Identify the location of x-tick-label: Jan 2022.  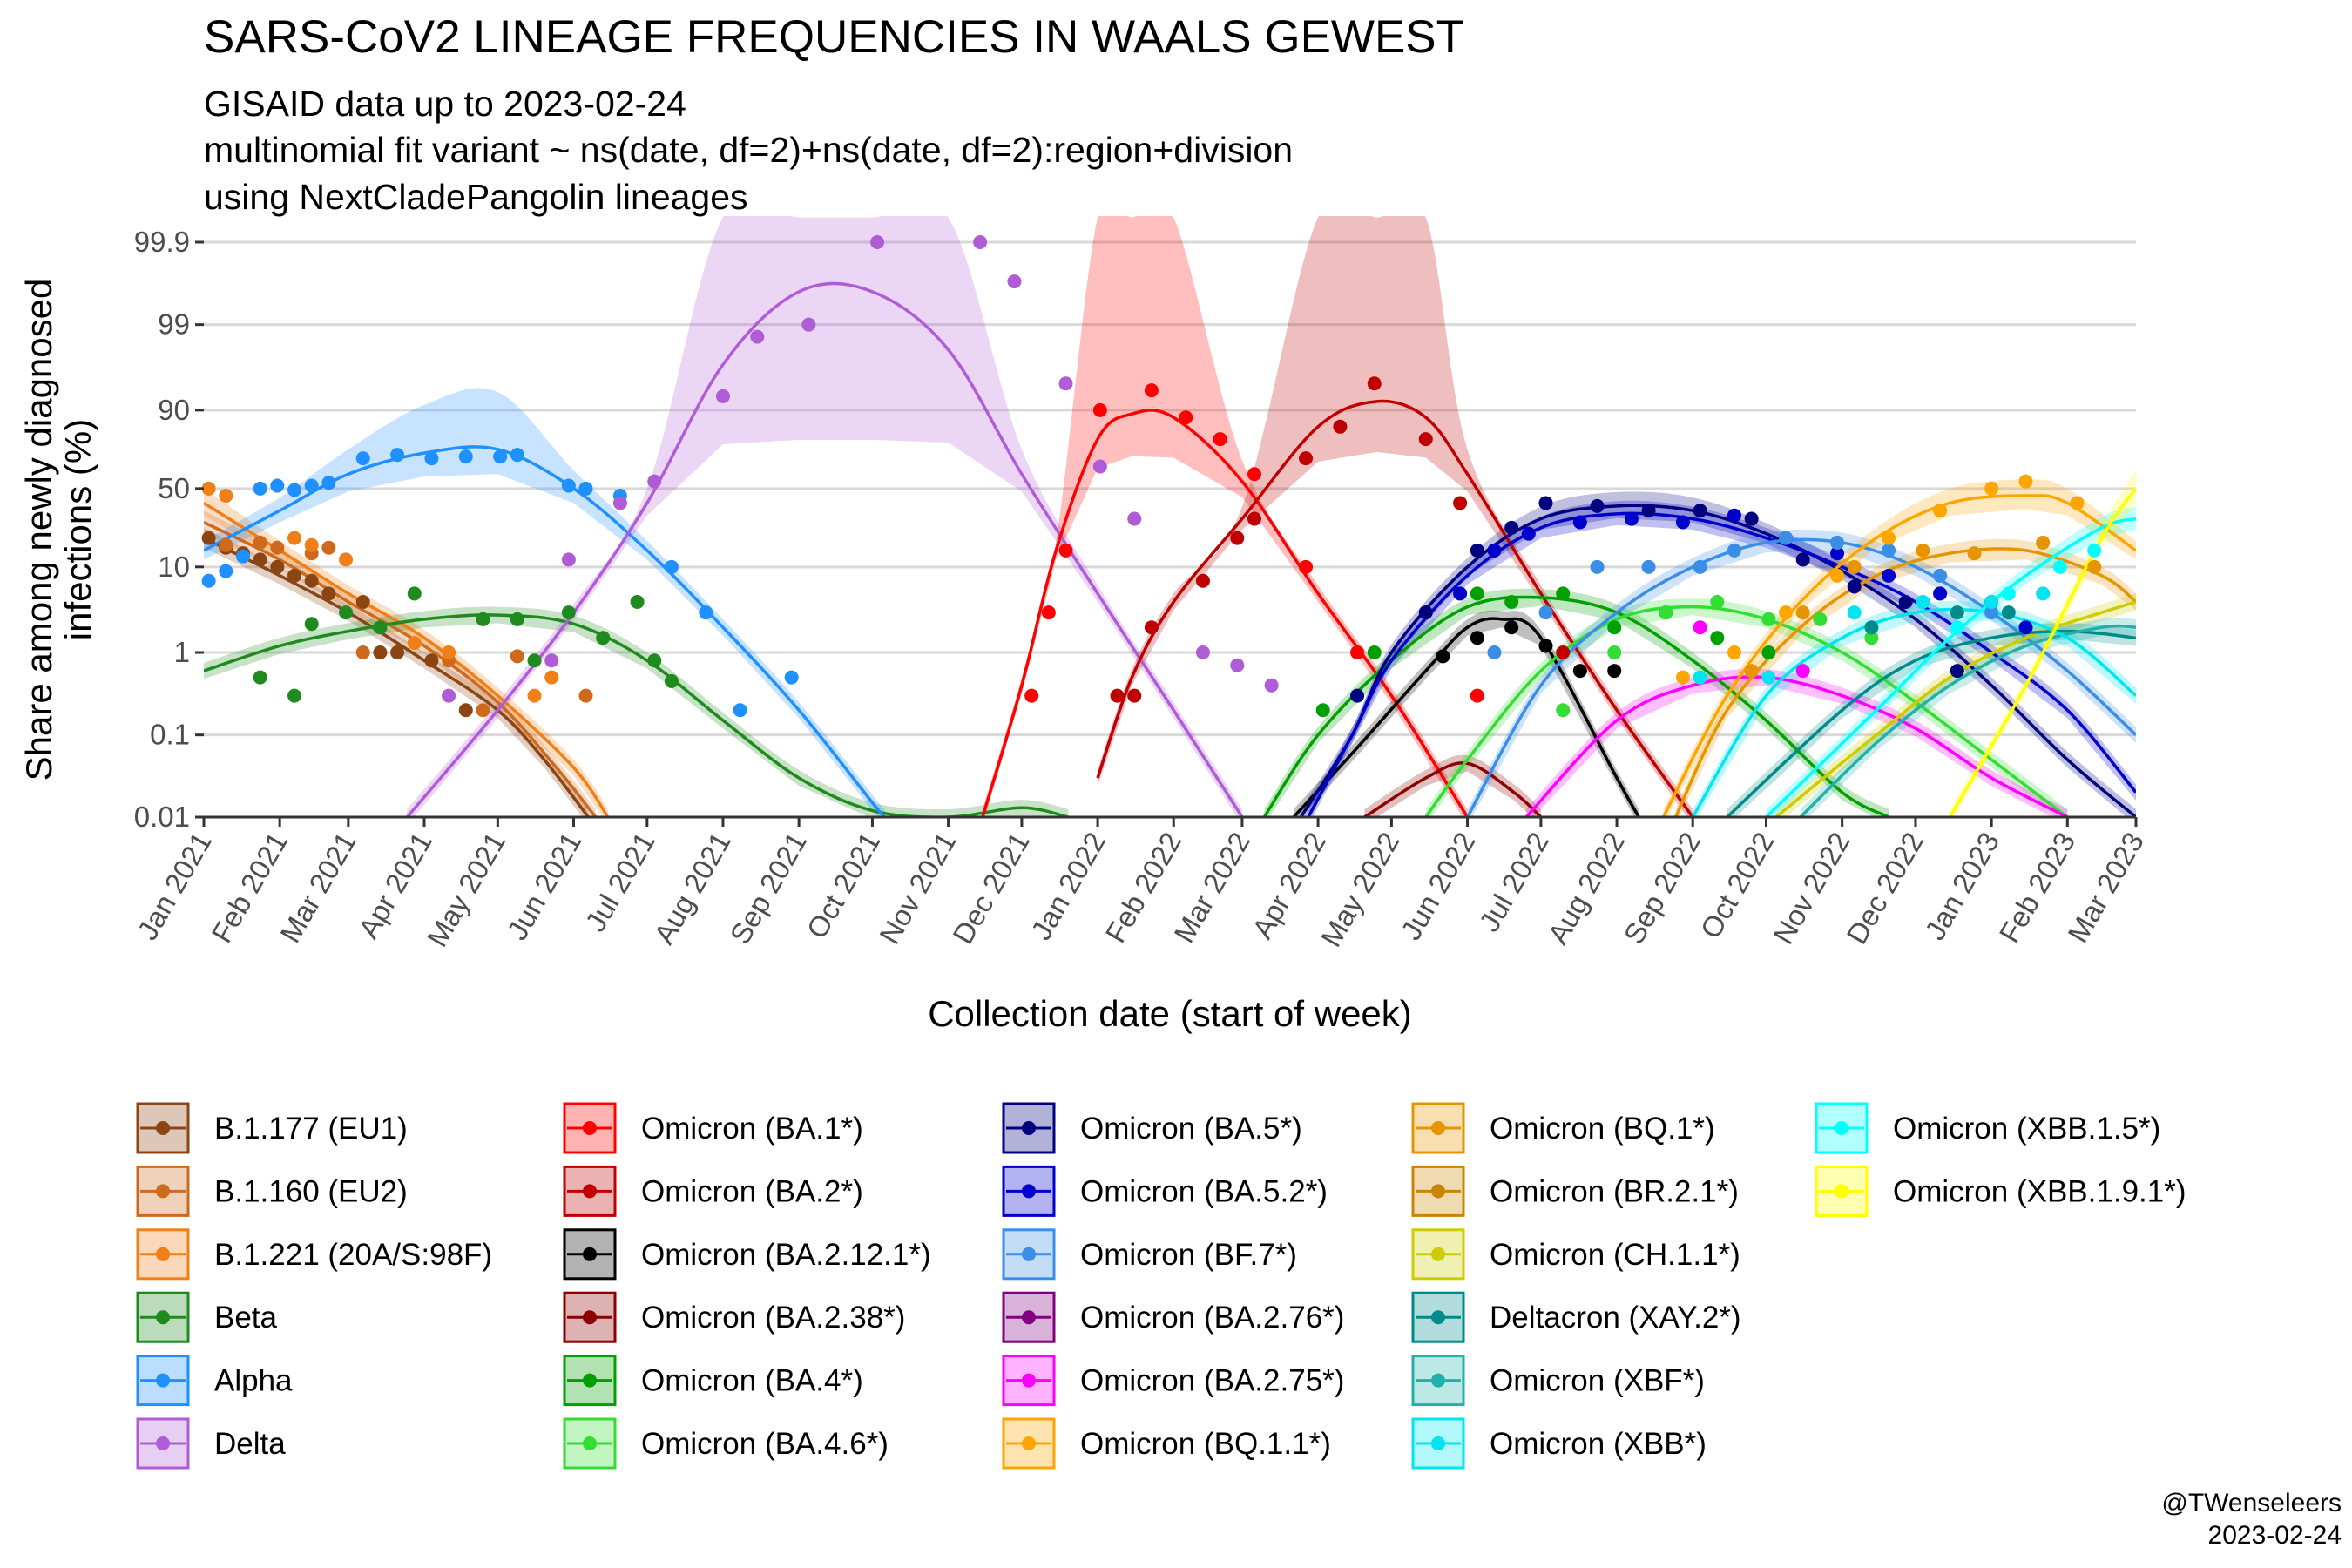
(1068, 886).